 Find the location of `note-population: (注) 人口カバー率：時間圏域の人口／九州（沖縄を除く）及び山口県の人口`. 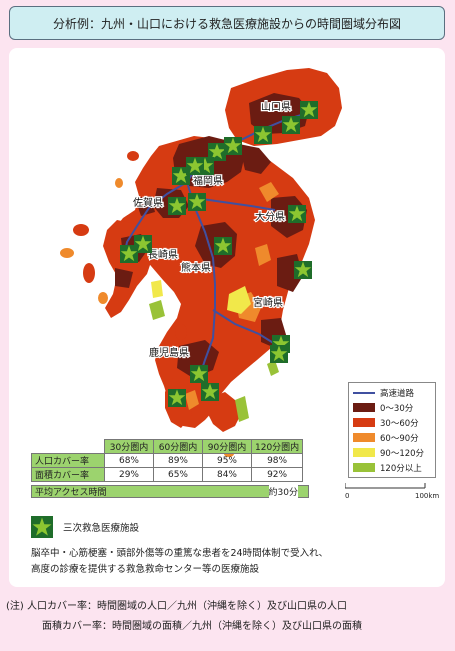

note-population: (注) 人口カバー率：時間圏域の人口／九州（沖縄を除く）及び山口県の人口 is located at coordinates (176, 606).